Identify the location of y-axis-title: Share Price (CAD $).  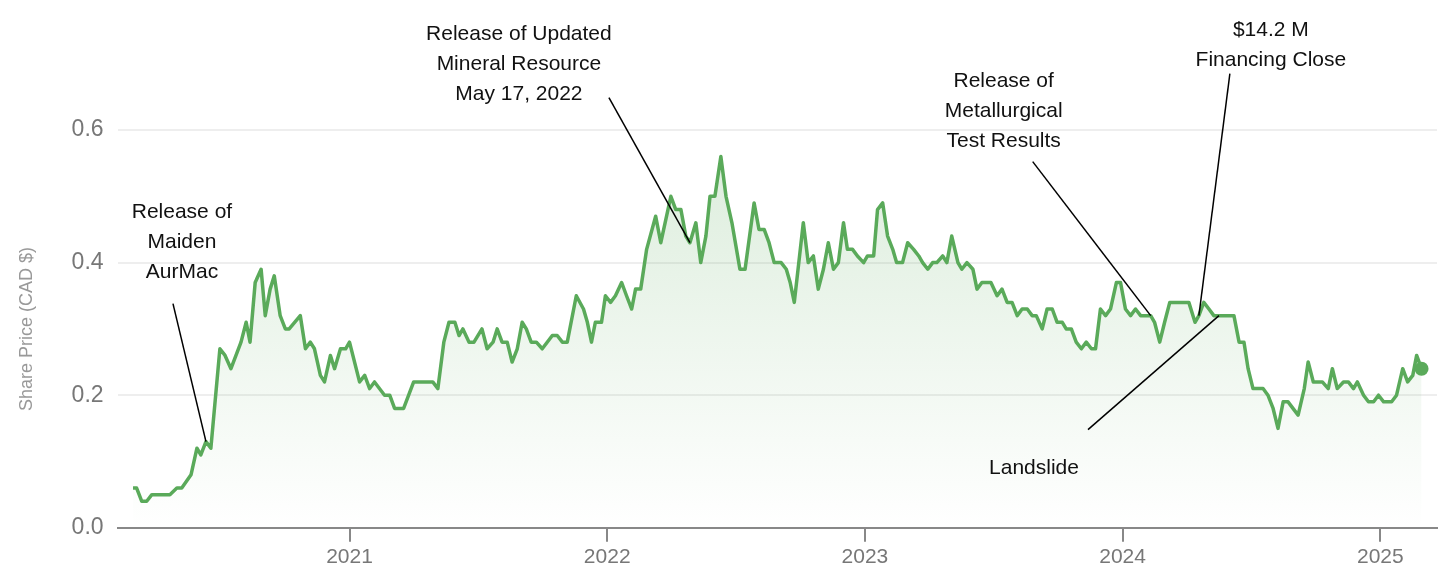
(25, 328).